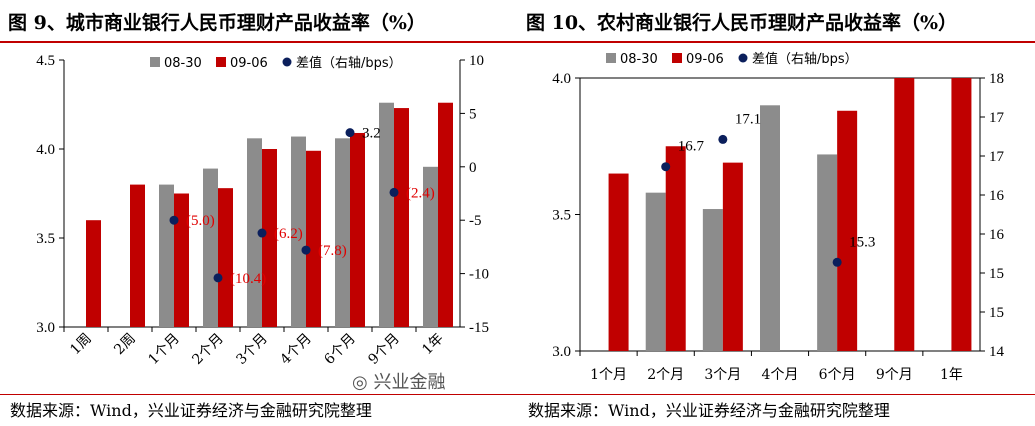 This screenshot has width=1035, height=426. Describe the element at coordinates (476, 61) in the screenshot. I see `y2-tick-label: 10` at that location.